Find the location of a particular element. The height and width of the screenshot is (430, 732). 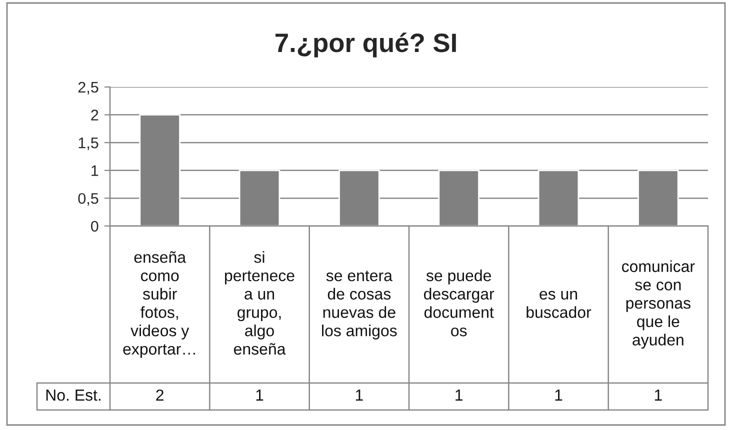

y-tick-label: 1 is located at coordinates (95, 170).